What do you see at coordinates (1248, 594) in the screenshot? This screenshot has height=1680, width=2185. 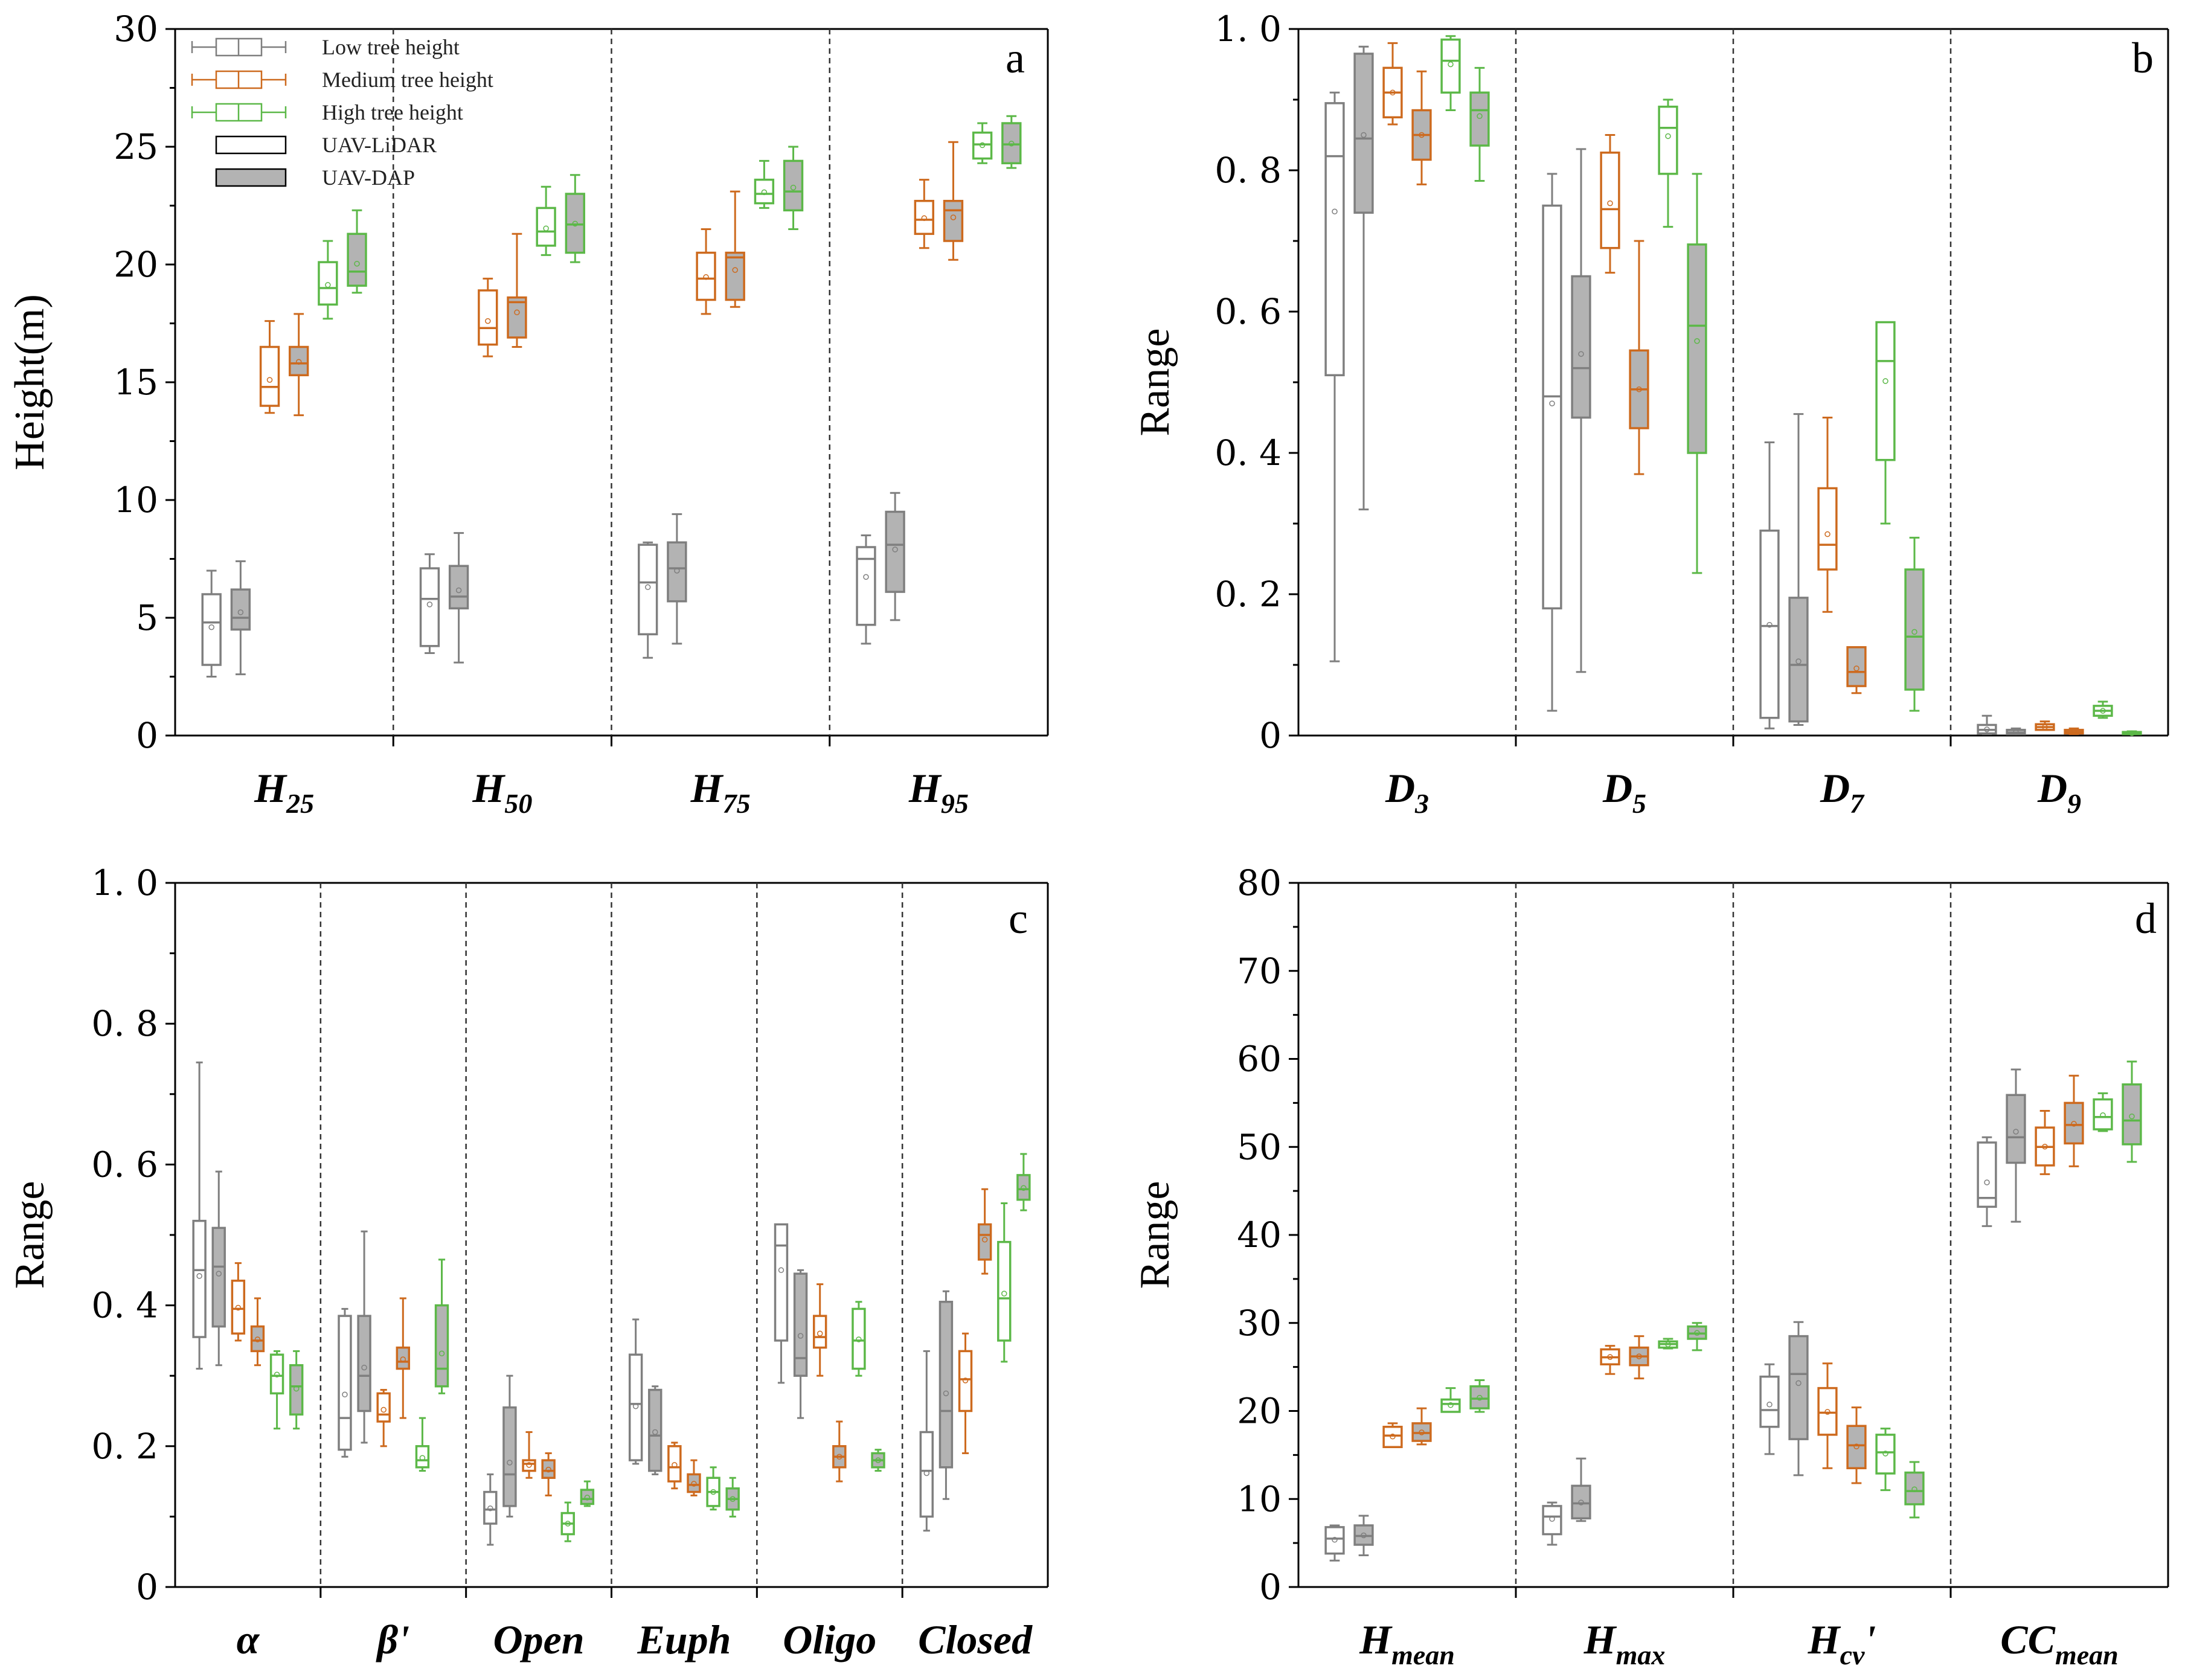 I see `y-tick-label: 0. 2` at bounding box center [1248, 594].